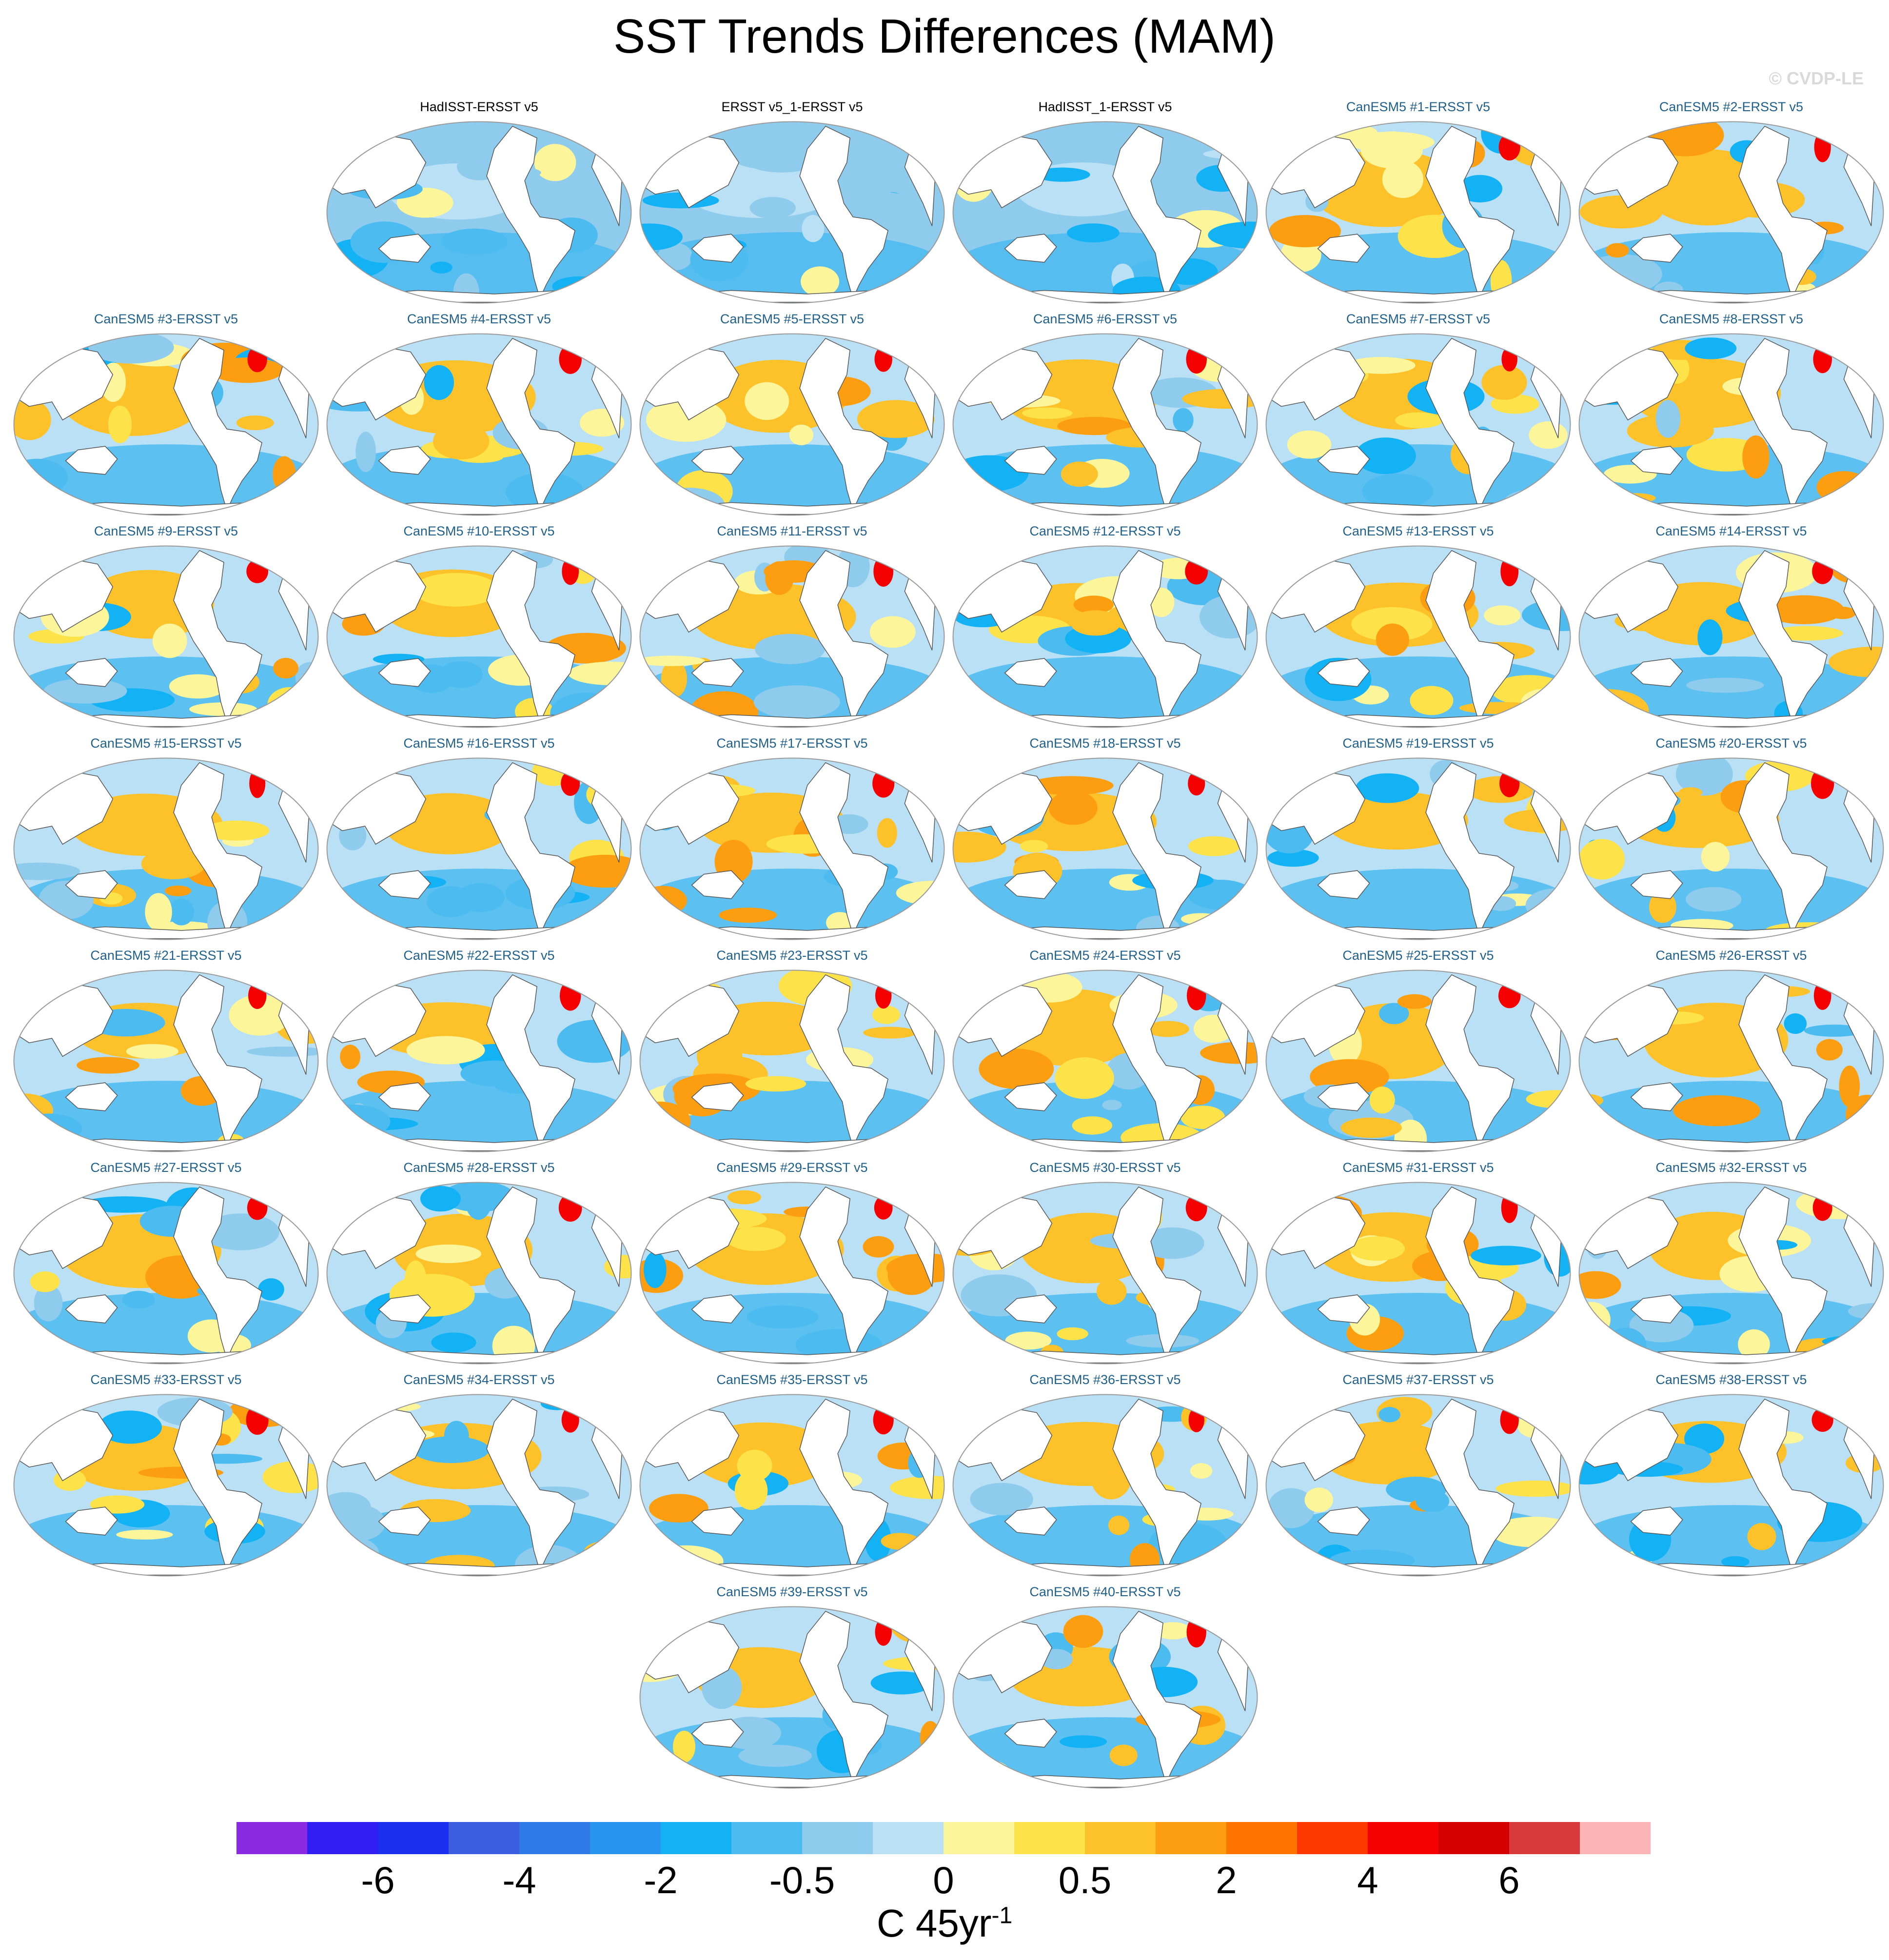 The width and height of the screenshot is (1889, 1960). What do you see at coordinates (792, 1379) in the screenshot?
I see `panel-title: CanESM5 #35-ERSST v5` at bounding box center [792, 1379].